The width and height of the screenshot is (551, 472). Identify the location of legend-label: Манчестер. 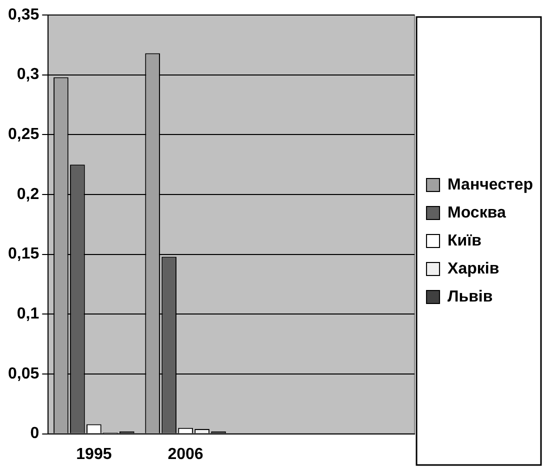
(491, 185).